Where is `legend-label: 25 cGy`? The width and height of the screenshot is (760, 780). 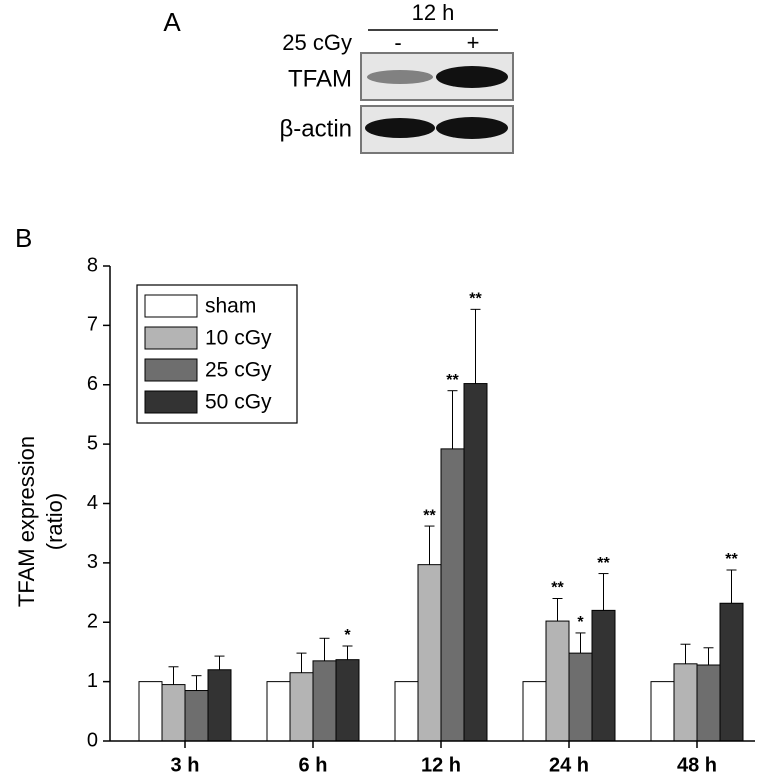
legend-label: 25 cGy is located at coordinates (238, 370).